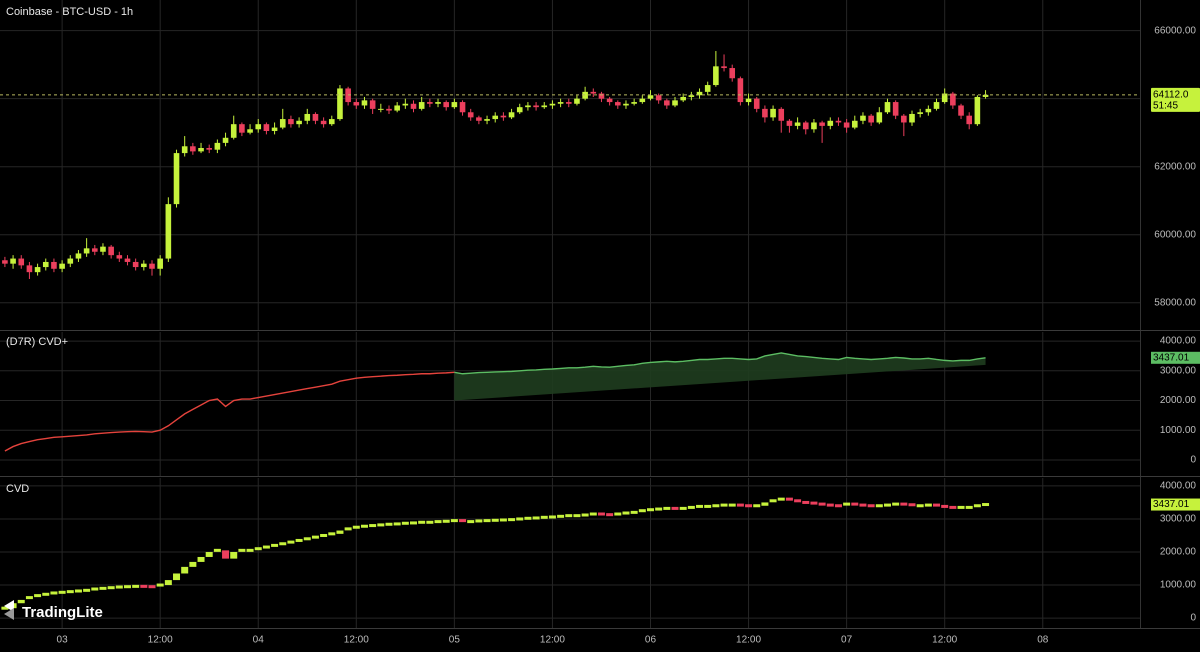 This screenshot has width=1200, height=652. What do you see at coordinates (748, 640) in the screenshot?
I see `x-tick-label: 12:00` at bounding box center [748, 640].